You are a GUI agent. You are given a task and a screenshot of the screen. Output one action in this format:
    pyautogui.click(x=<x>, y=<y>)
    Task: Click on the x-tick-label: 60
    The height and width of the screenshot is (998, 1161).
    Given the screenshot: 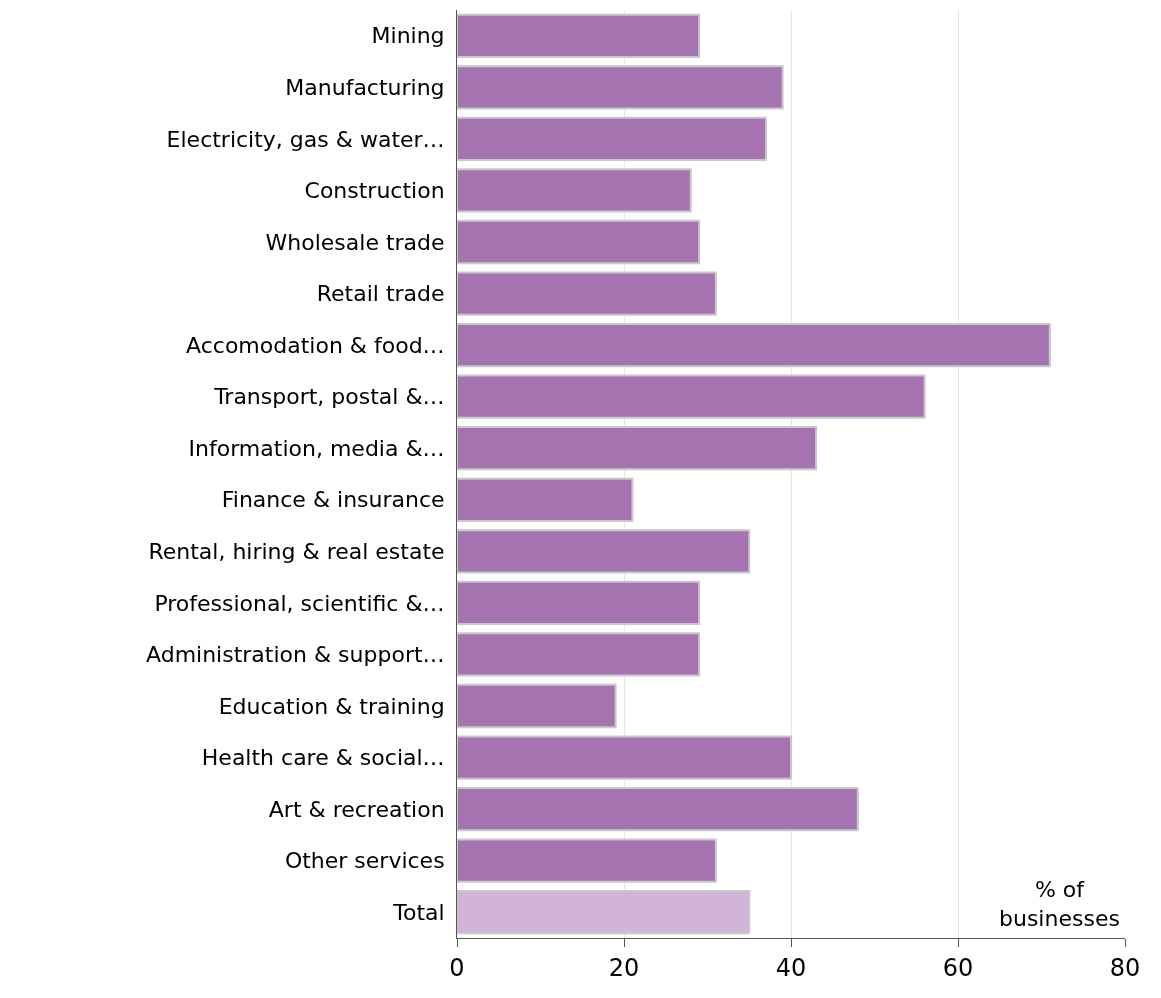 What is the action you would take?
    pyautogui.click(x=958, y=967)
    